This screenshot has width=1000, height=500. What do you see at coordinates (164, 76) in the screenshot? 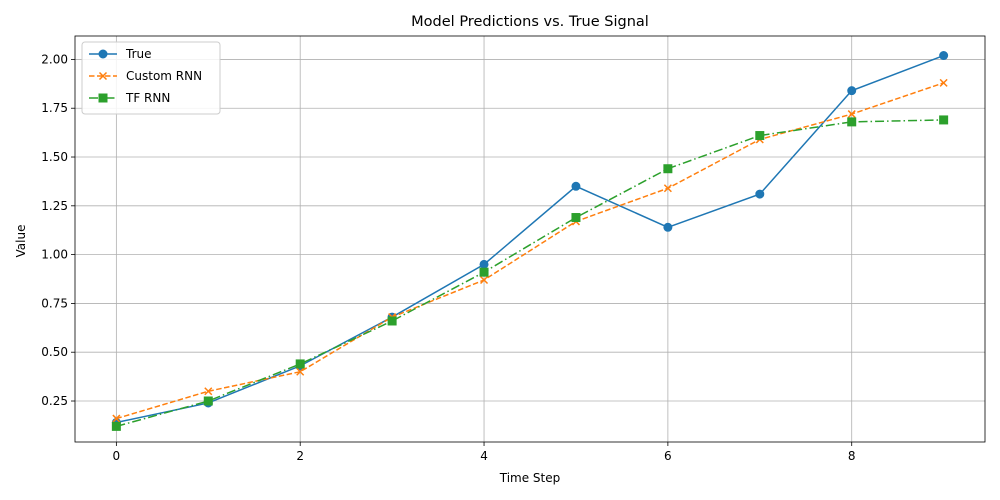
I see `legend-label-custom-rnn: Custom RNN` at bounding box center [164, 76].